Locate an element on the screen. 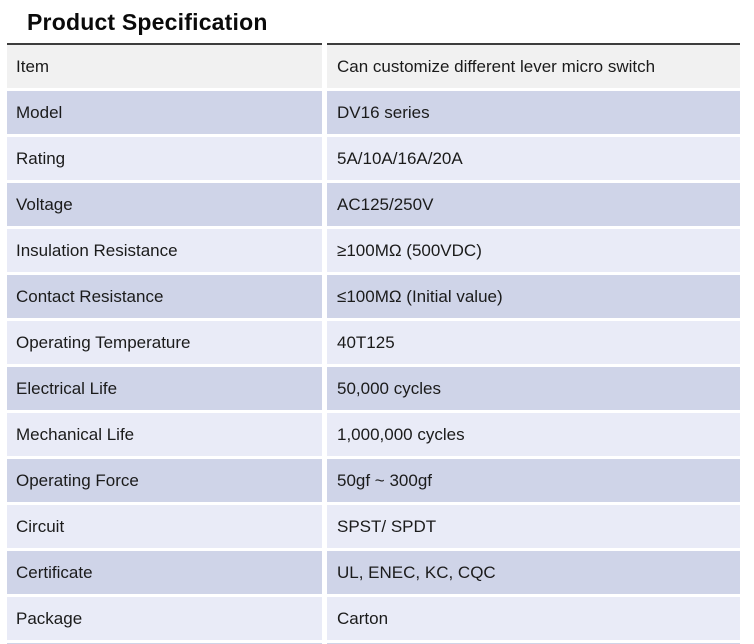 This screenshot has width=754, height=644. spec-label: Mechanical Life is located at coordinates (164, 434).